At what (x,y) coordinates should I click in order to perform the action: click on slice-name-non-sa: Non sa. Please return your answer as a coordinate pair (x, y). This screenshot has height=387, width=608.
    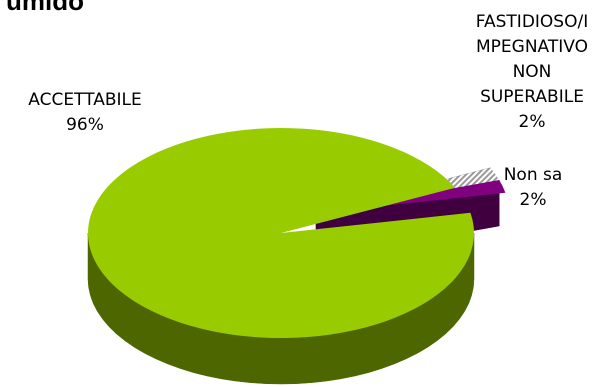
    Looking at the image, I should click on (533, 175).